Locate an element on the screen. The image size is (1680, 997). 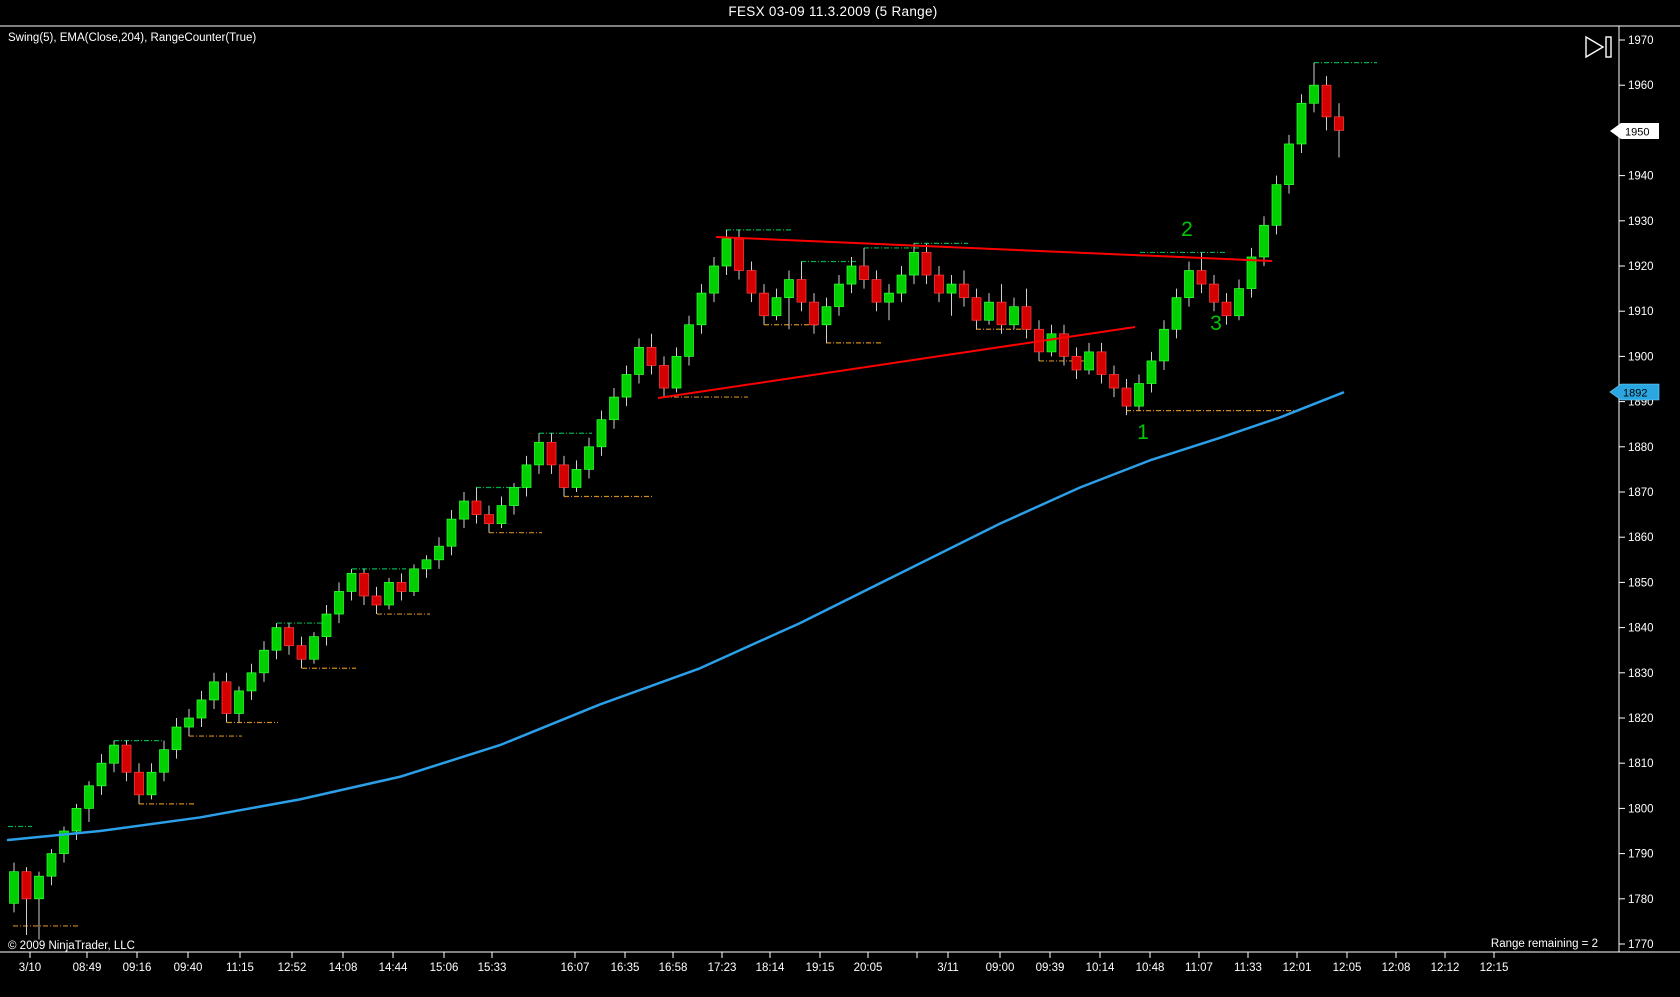
y-axis-tick-label: 1860 is located at coordinates (1641, 538).